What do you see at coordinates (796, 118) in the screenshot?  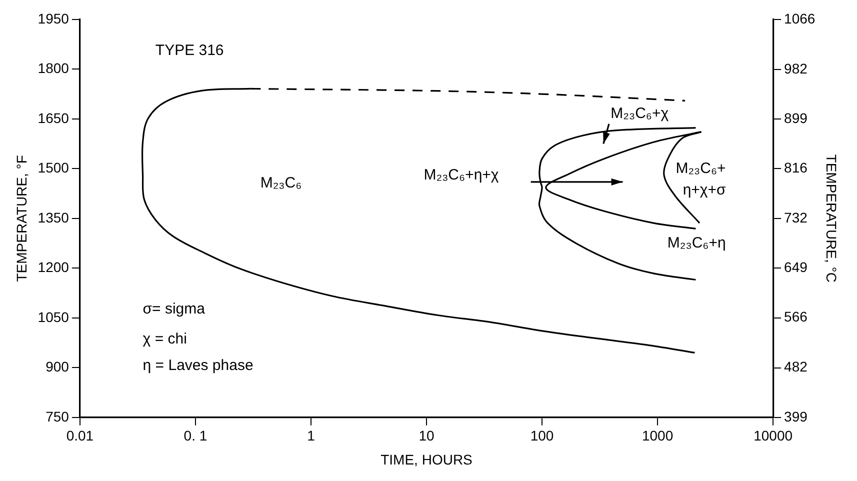 I see `y2-tick-label: 899` at bounding box center [796, 118].